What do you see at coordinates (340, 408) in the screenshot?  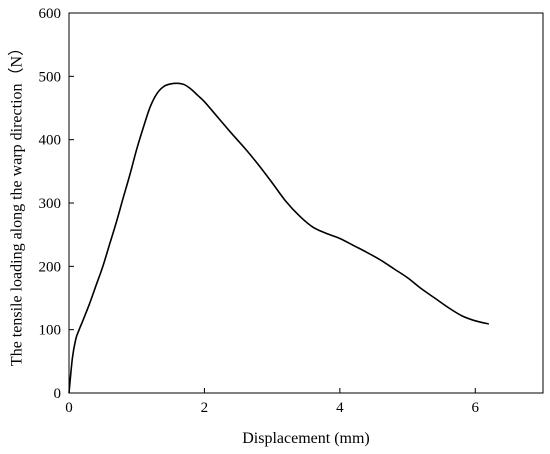 I see `x-tick-label: 4` at bounding box center [340, 408].